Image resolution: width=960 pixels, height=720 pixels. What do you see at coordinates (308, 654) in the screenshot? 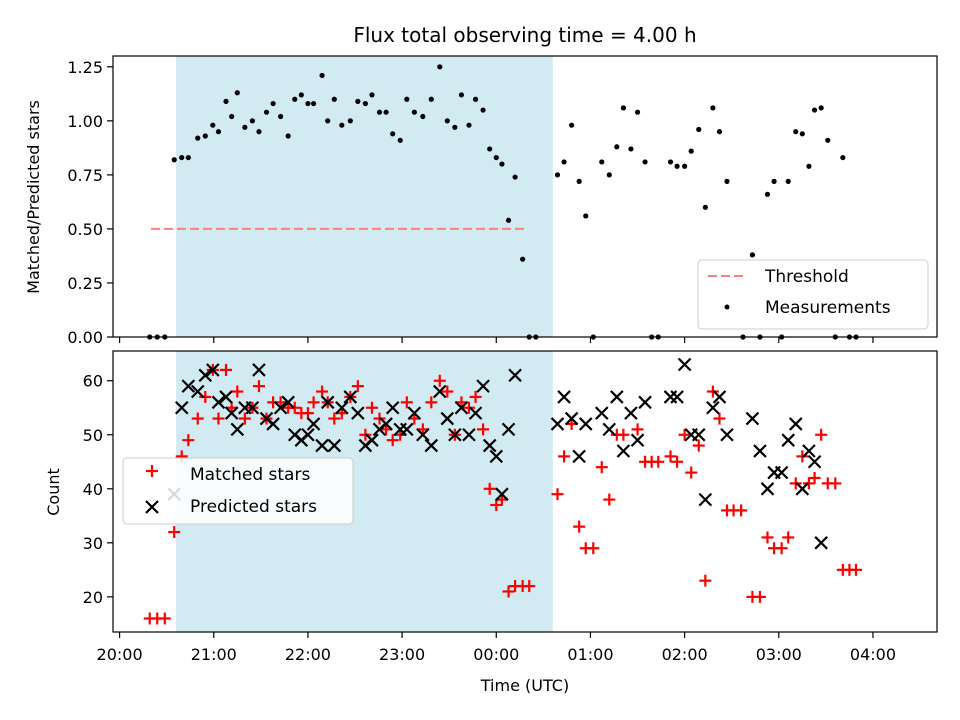
I see `x-tick-label: 22:00` at bounding box center [308, 654].